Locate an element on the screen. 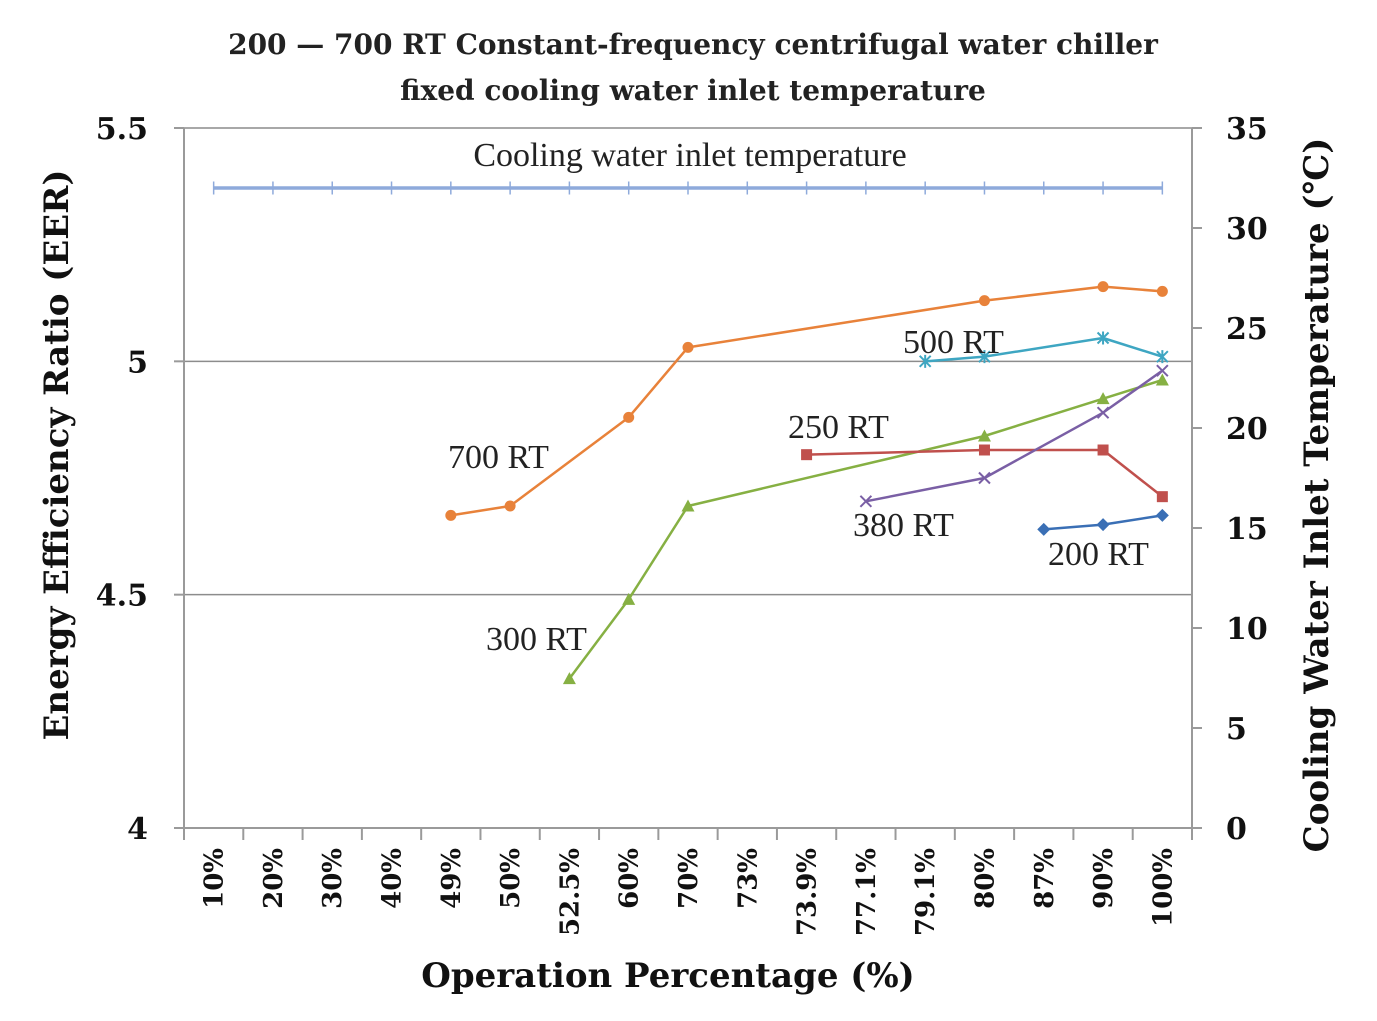  series-200-rt is located at coordinates (1103, 522).